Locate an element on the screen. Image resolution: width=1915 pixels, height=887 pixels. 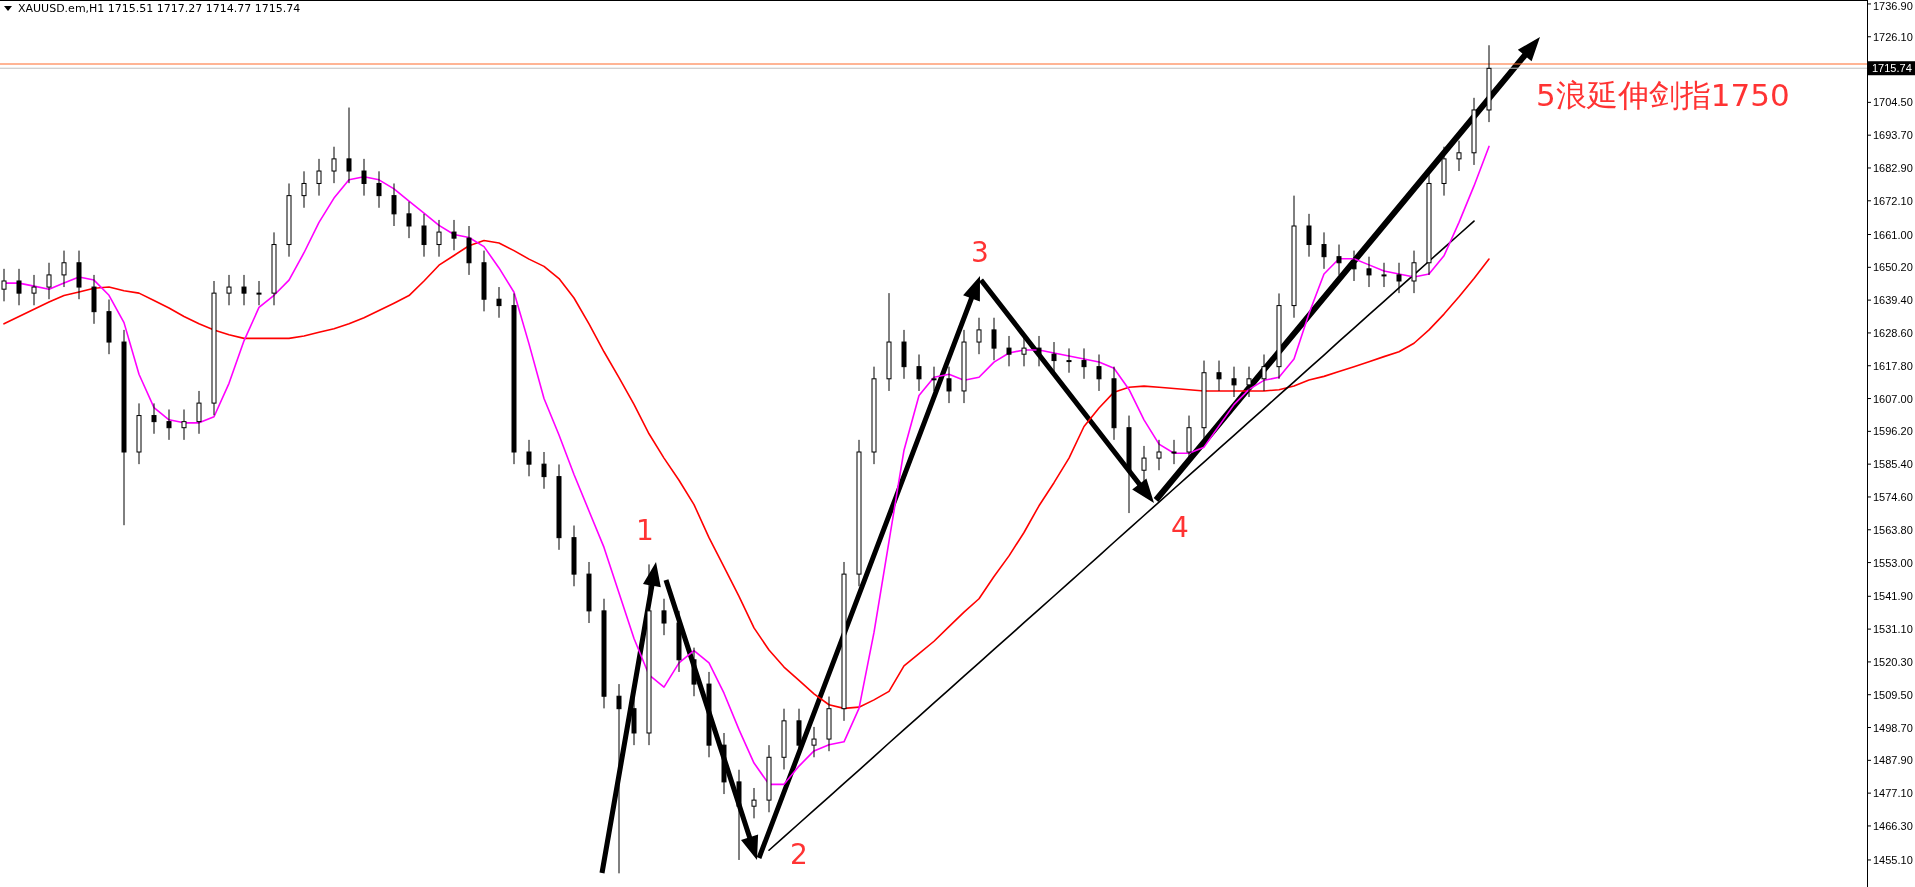
y-tick-label: 1466.30 is located at coordinates (1893, 825).